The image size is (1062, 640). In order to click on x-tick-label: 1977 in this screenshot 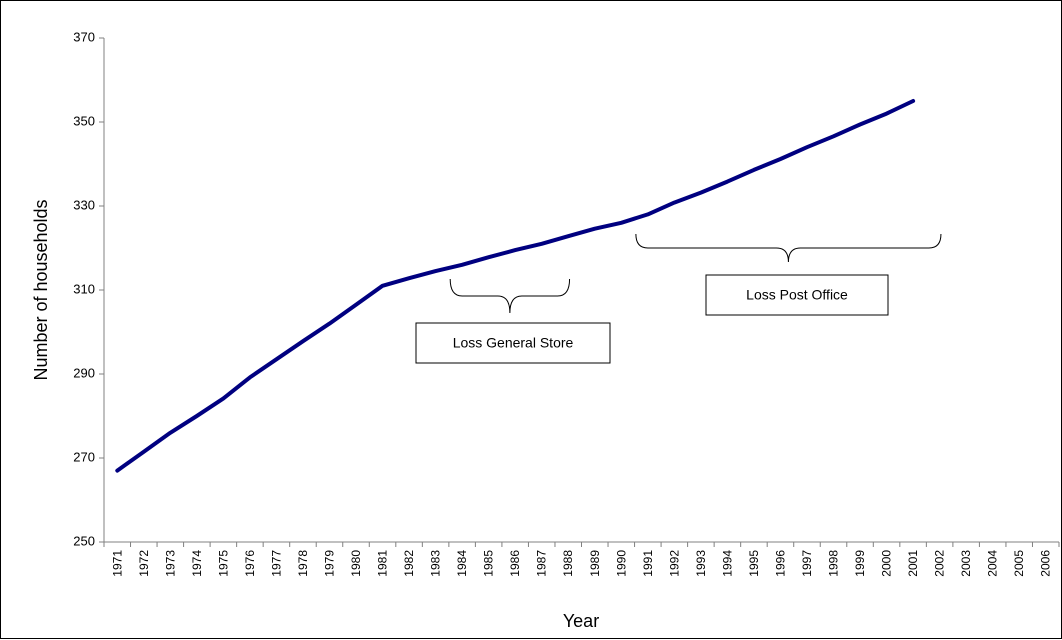, I will do `click(276, 563)`.